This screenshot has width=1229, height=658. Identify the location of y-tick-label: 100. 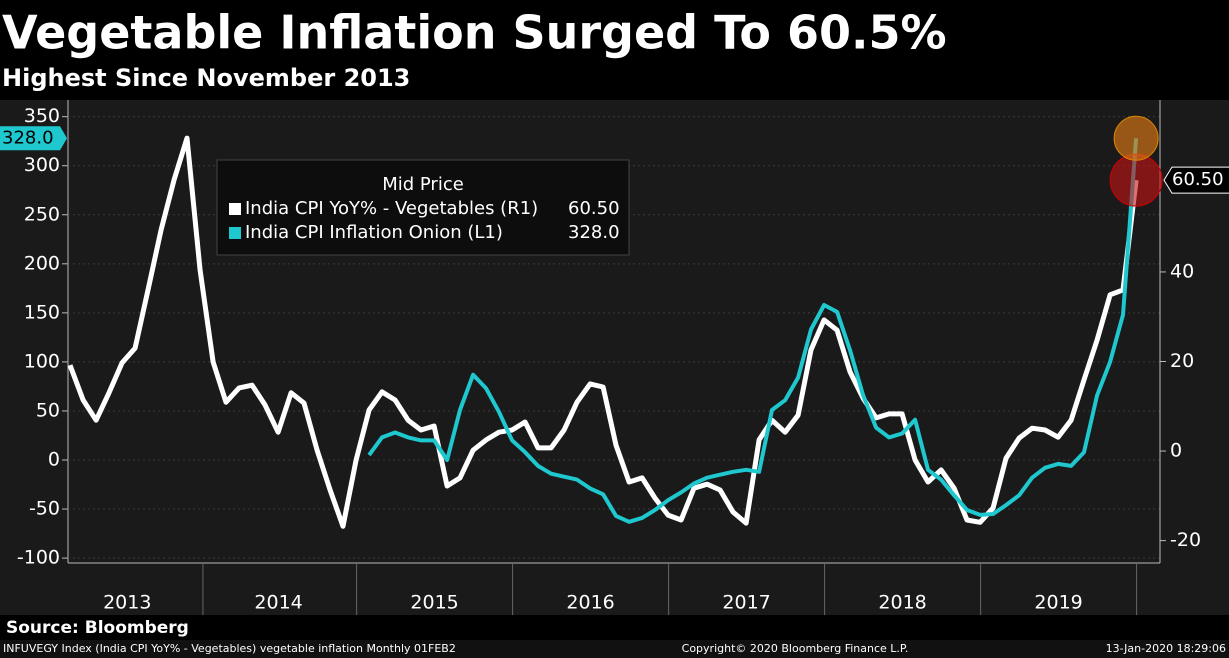
(42, 361).